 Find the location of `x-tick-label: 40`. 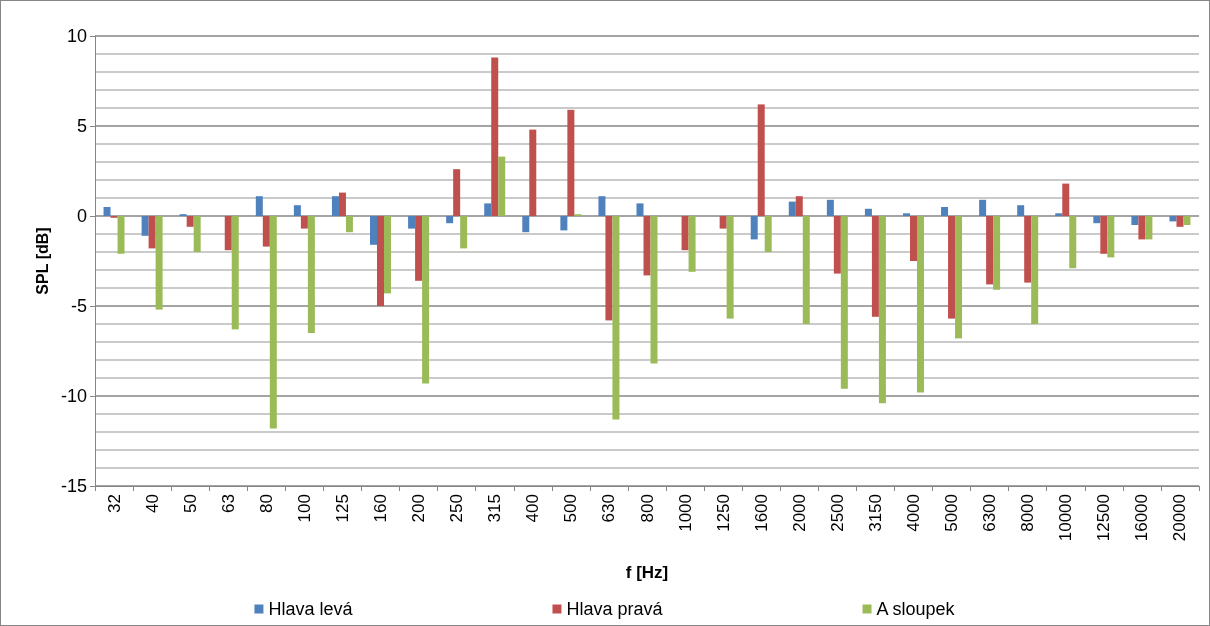

x-tick-label: 40 is located at coordinates (152, 503).